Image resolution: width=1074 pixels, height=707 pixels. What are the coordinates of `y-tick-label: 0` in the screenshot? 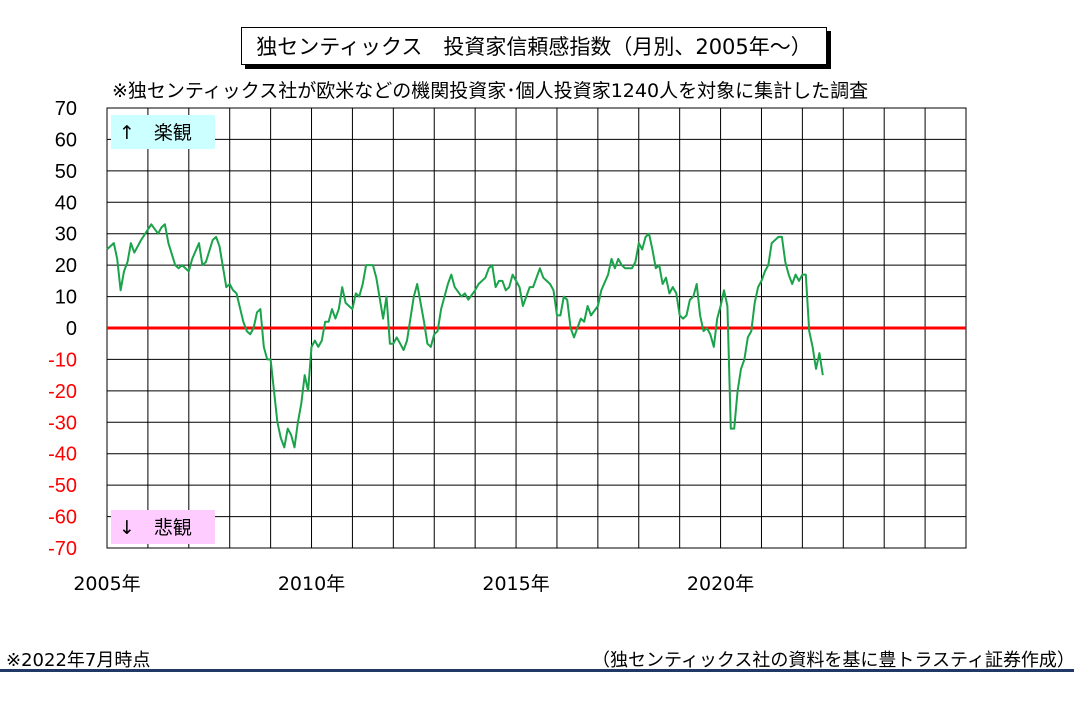 It's located at (71, 329).